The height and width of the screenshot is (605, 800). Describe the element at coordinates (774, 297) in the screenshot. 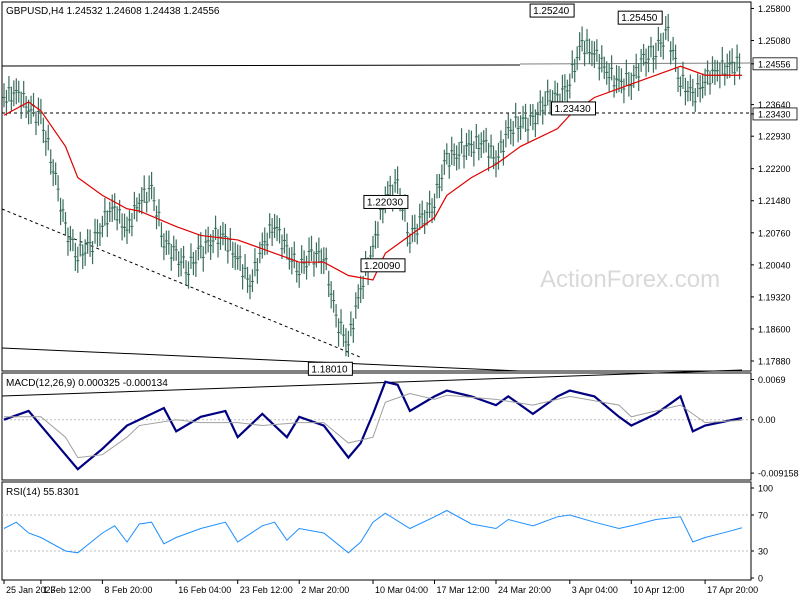

I see `y-tick-label: 1.19320` at that location.